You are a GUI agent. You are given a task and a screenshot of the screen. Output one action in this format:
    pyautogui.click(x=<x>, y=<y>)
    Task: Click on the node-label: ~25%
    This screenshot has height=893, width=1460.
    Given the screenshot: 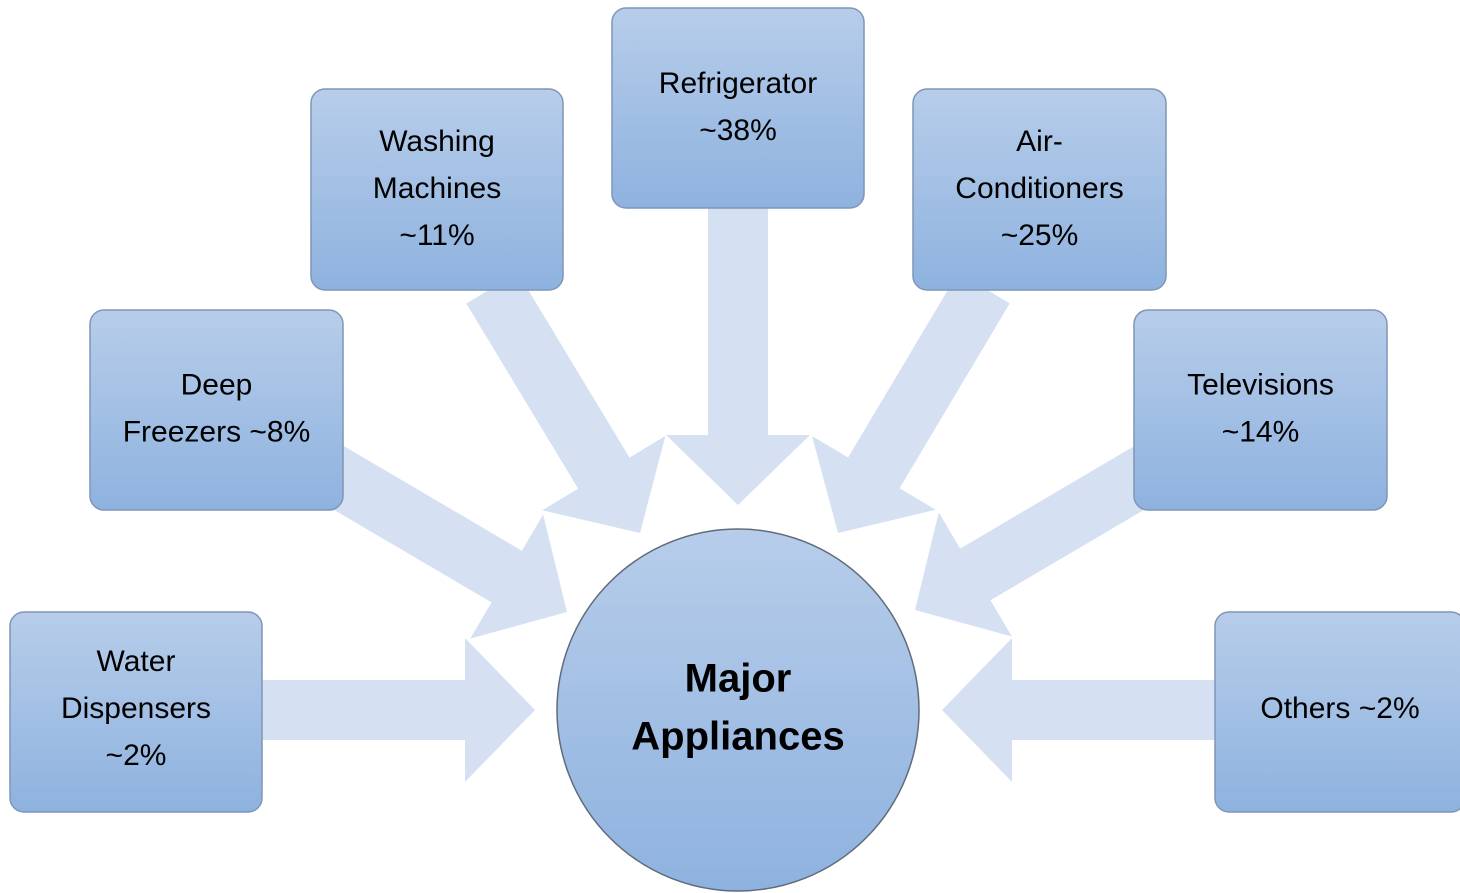 What is the action you would take?
    pyautogui.click(x=1040, y=235)
    